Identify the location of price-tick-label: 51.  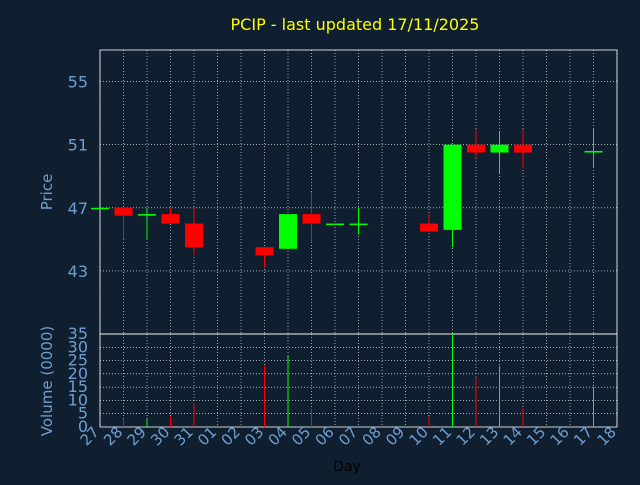
(78, 145).